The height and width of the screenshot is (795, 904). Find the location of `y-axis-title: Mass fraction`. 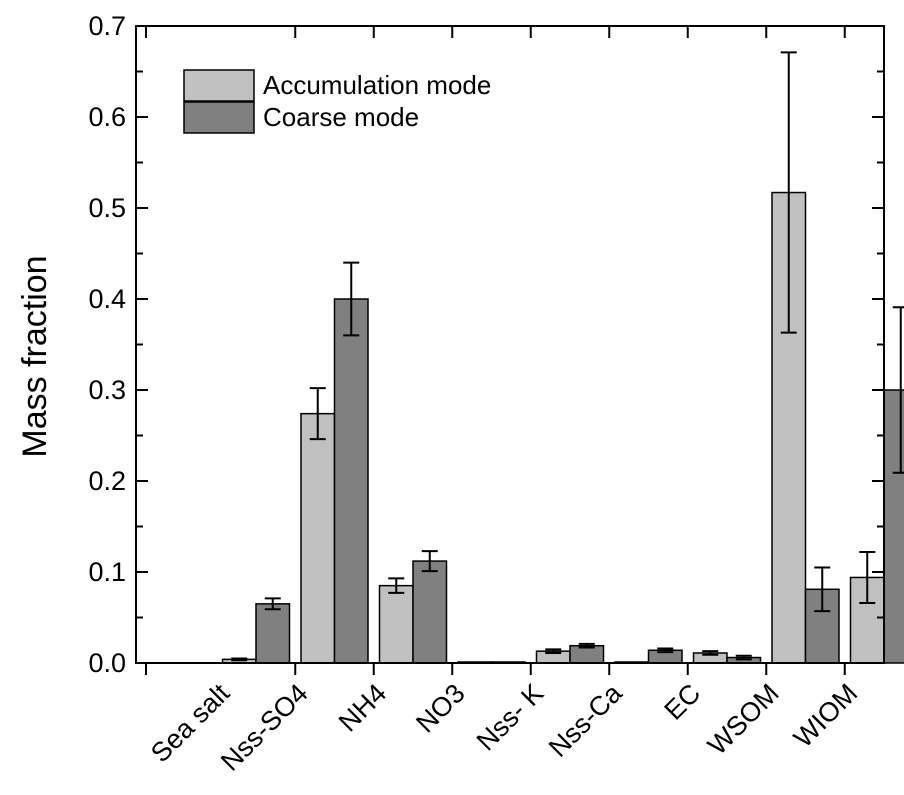

y-axis-title: Mass fraction is located at coordinates (35, 356).